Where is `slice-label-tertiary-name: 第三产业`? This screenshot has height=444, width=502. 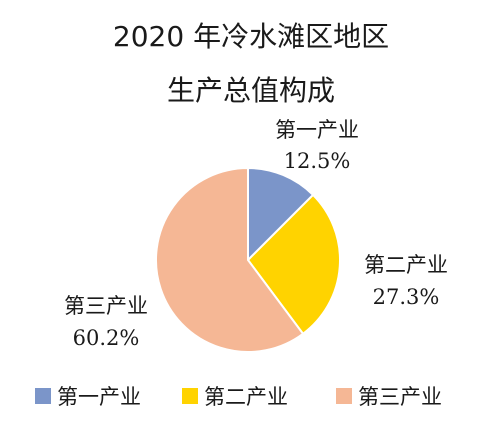 slice-label-tertiary-name: 第三产业 is located at coordinates (106, 306).